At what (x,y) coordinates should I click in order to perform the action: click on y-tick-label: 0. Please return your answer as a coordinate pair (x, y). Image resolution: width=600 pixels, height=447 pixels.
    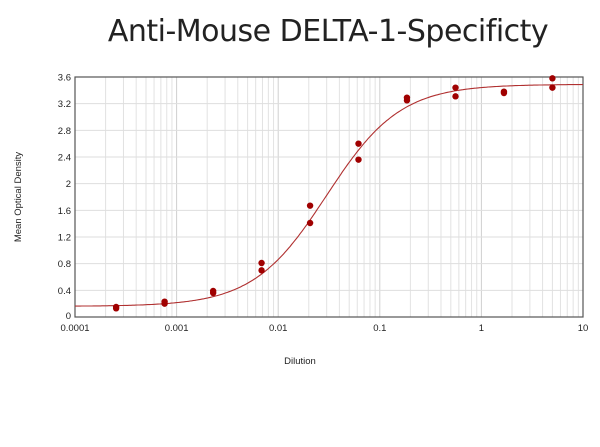
    Looking at the image, I should click on (68, 316).